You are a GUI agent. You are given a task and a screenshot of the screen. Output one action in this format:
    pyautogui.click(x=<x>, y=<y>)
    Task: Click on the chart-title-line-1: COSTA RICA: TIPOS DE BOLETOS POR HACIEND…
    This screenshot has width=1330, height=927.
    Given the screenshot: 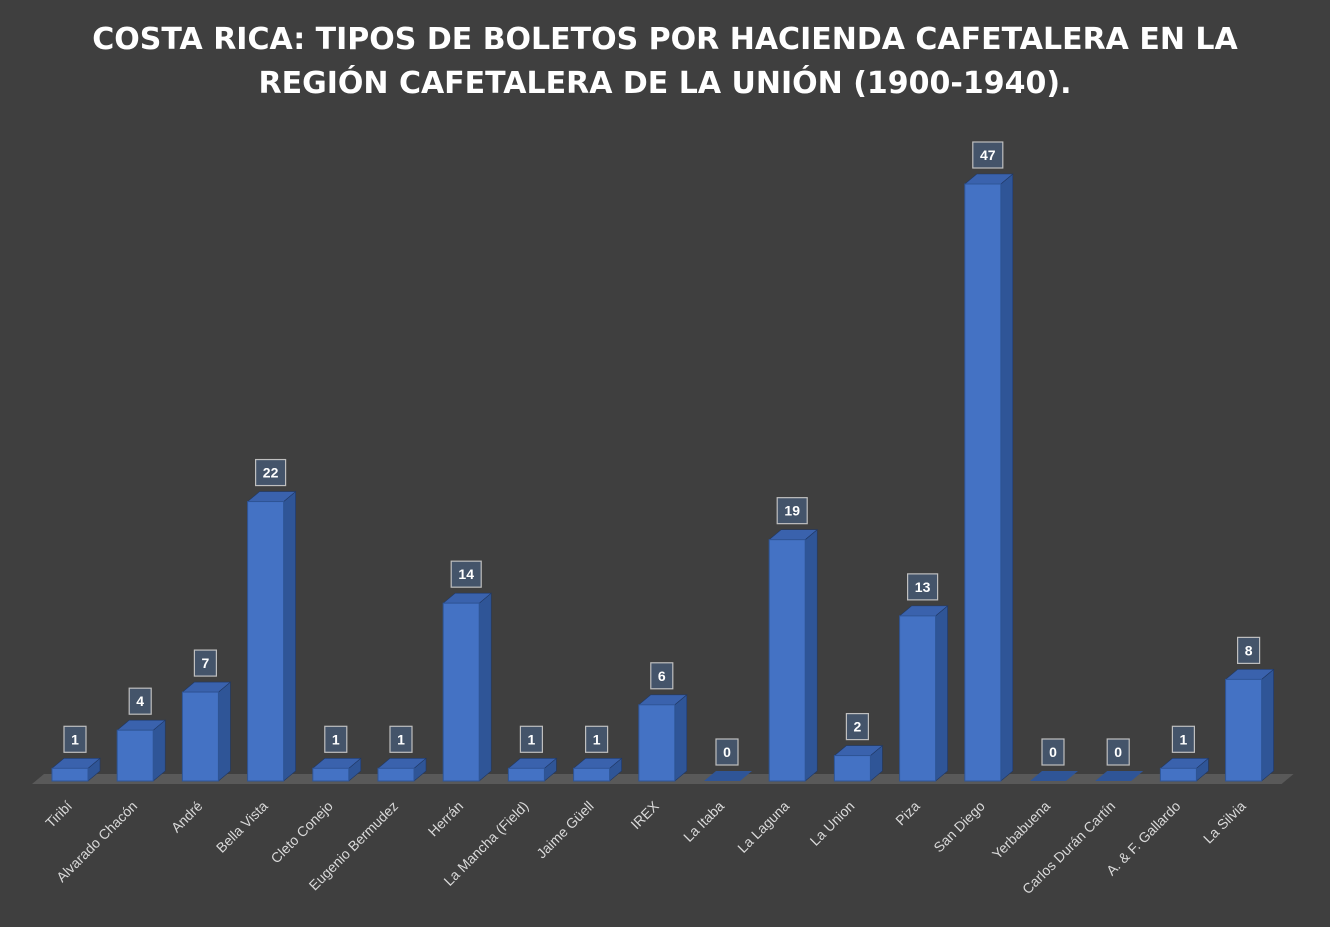 What is the action you would take?
    pyautogui.click(x=665, y=39)
    